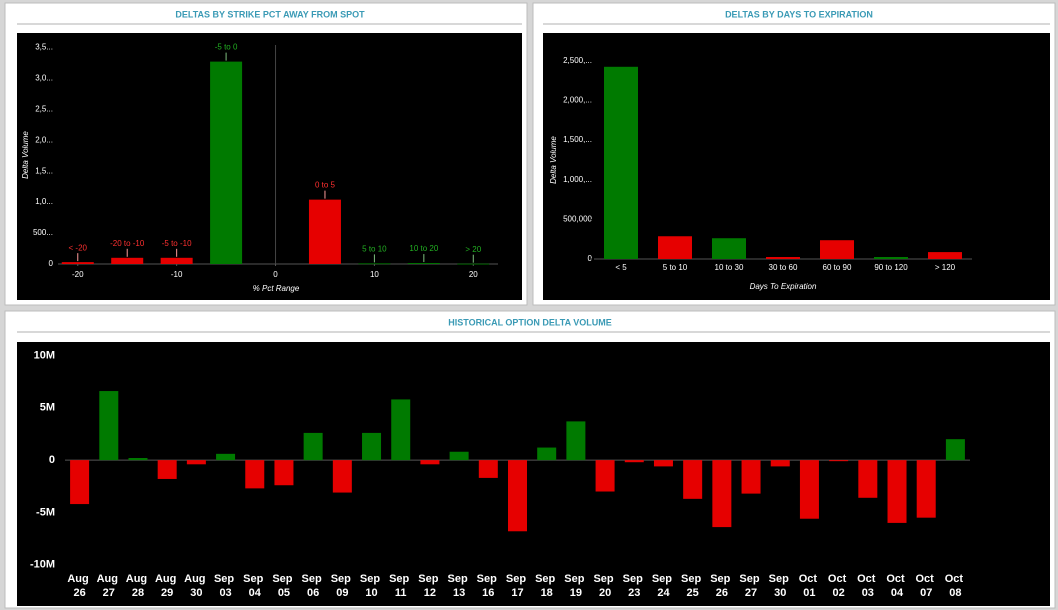 The height and width of the screenshot is (610, 1058). I want to click on x-tick-label: Sep 06, so click(313, 586).